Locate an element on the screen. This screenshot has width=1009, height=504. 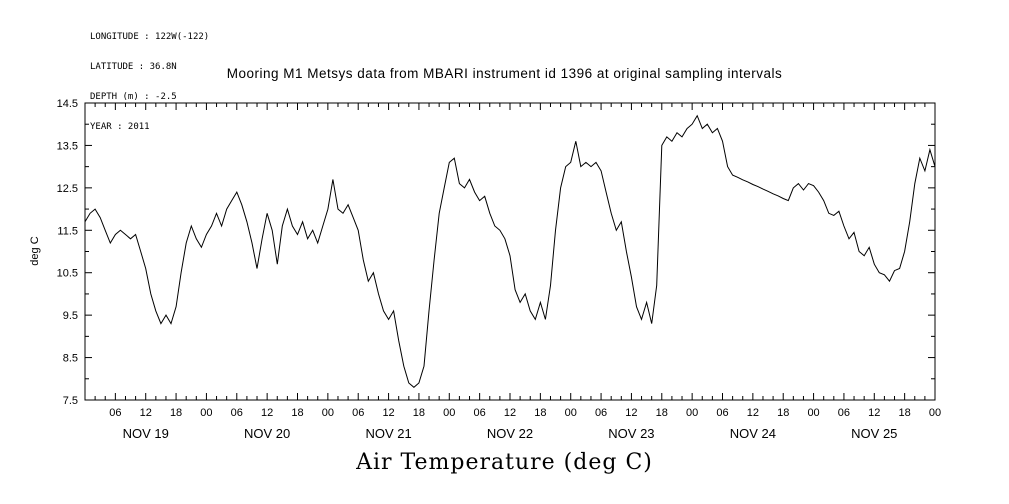
y-tick-label: 11.5 is located at coordinates (67, 231).